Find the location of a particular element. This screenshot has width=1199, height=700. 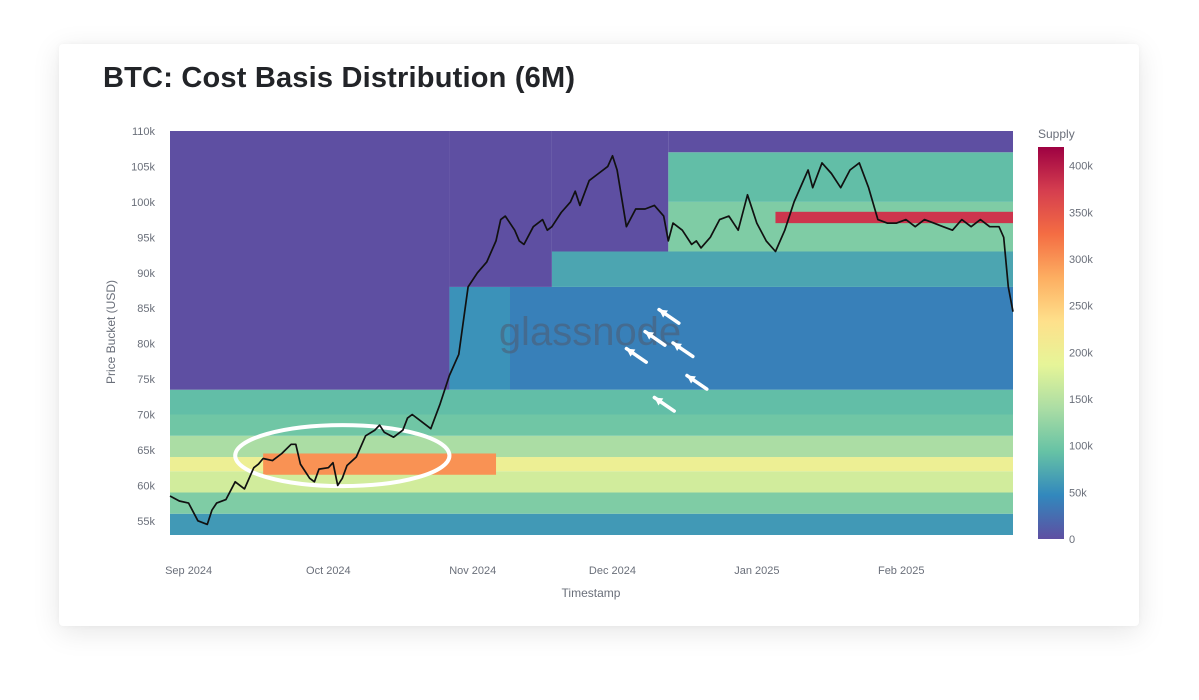

y-tick-label: 75k is located at coordinates (146, 380).